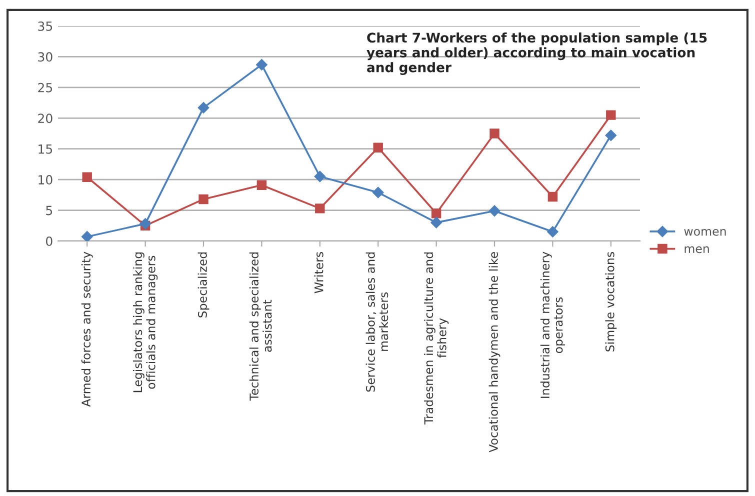 The width and height of the screenshot is (755, 496). Describe the element at coordinates (87, 329) in the screenshot. I see `x-tick-label: Armed forces and security` at that location.